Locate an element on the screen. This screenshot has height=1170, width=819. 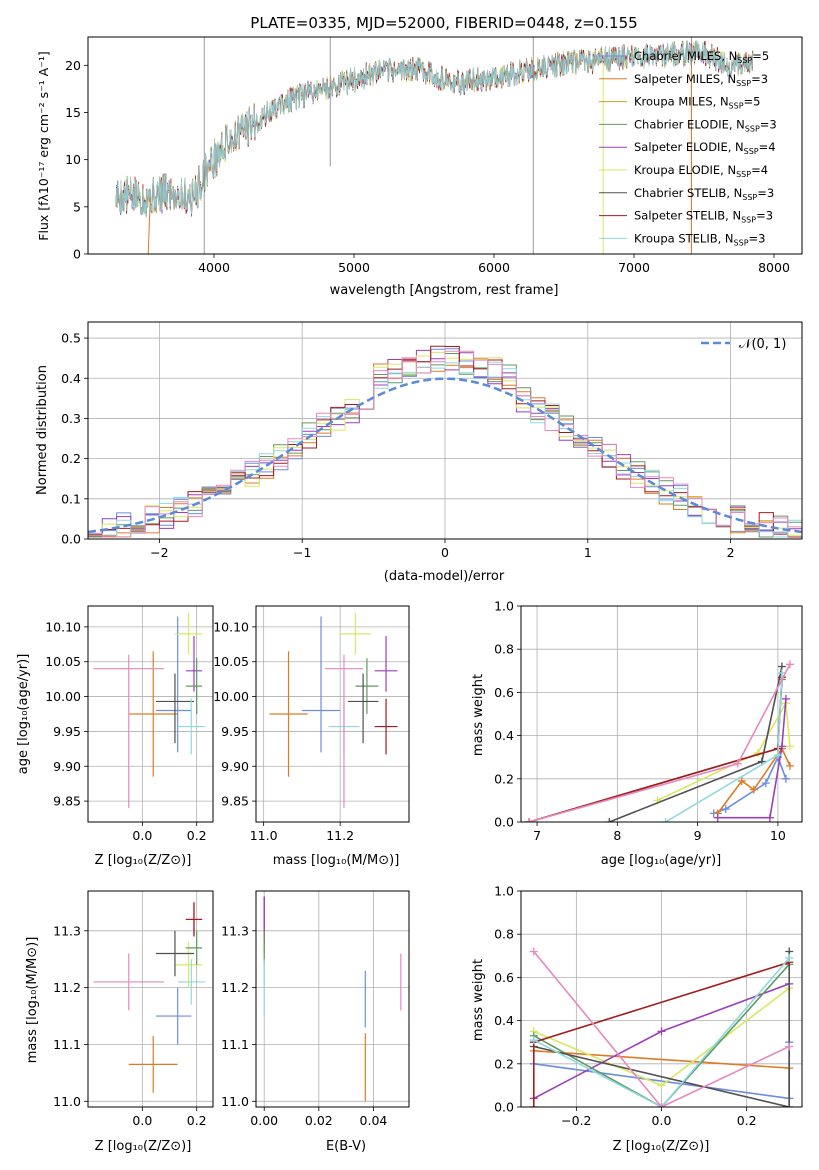
age-vs-z-axes is located at coordinates (150, 714).